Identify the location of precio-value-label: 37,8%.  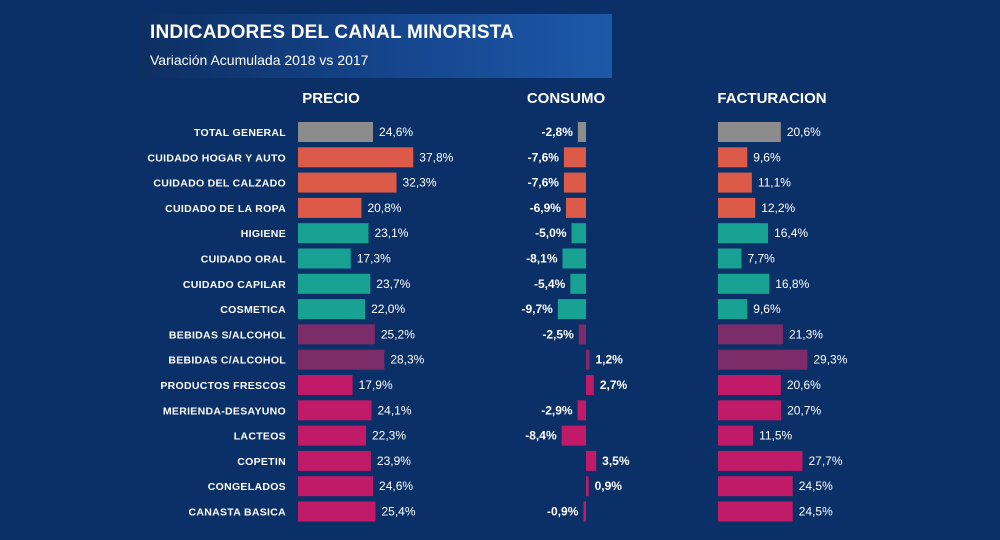
(436, 157).